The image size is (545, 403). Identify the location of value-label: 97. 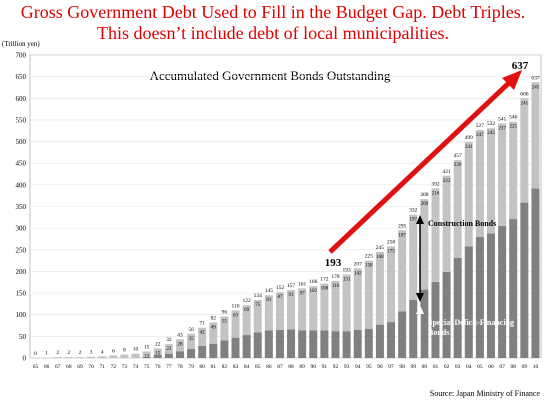
(303, 293).